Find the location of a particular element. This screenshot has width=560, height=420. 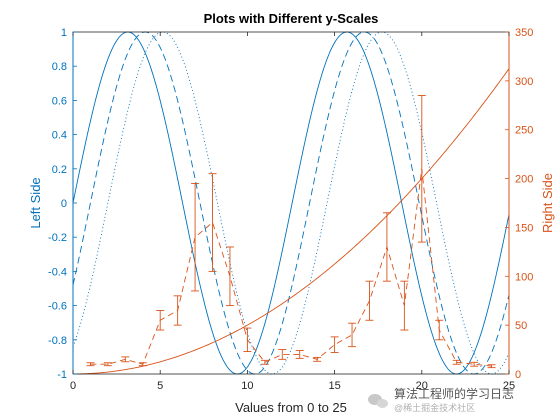

y-left-tick-label: -0.4 is located at coordinates (57, 272).